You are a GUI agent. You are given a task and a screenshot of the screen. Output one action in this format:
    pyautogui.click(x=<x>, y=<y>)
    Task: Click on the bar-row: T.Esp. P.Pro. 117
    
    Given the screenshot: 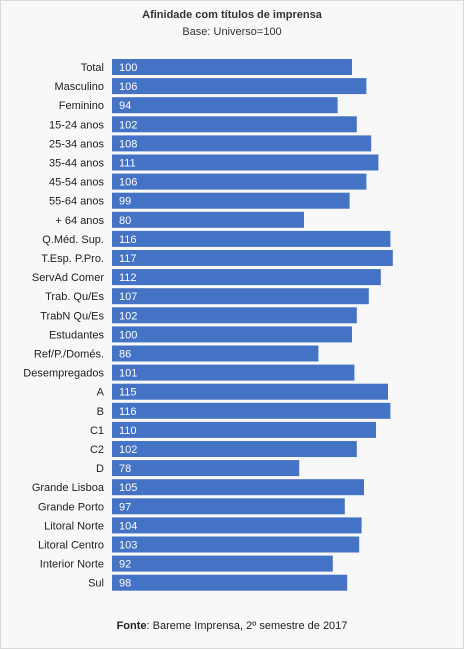 What is the action you would take?
    pyautogui.click(x=217, y=258)
    